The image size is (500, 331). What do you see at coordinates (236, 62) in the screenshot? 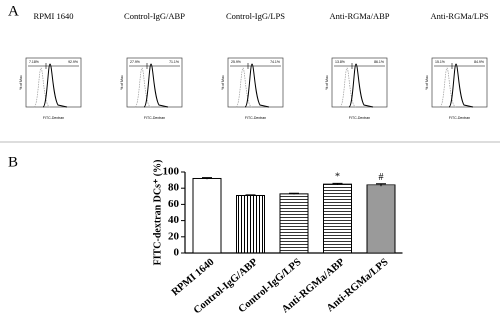
I see `left-pct: 25.9%` at bounding box center [236, 62].